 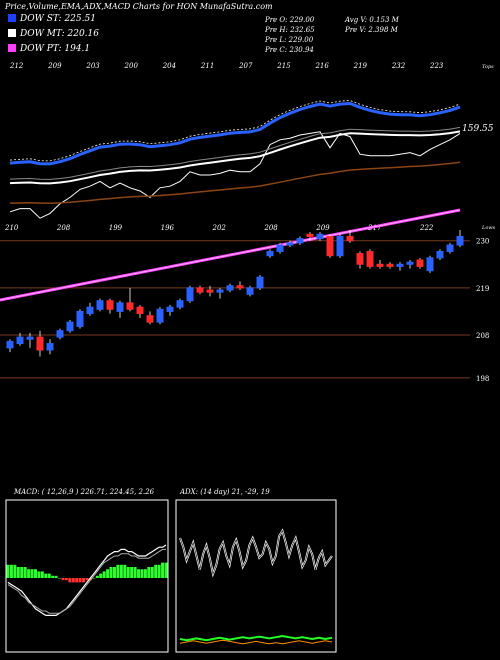 I want to click on pre-high: Pre H: 232.65, so click(x=290, y=30).